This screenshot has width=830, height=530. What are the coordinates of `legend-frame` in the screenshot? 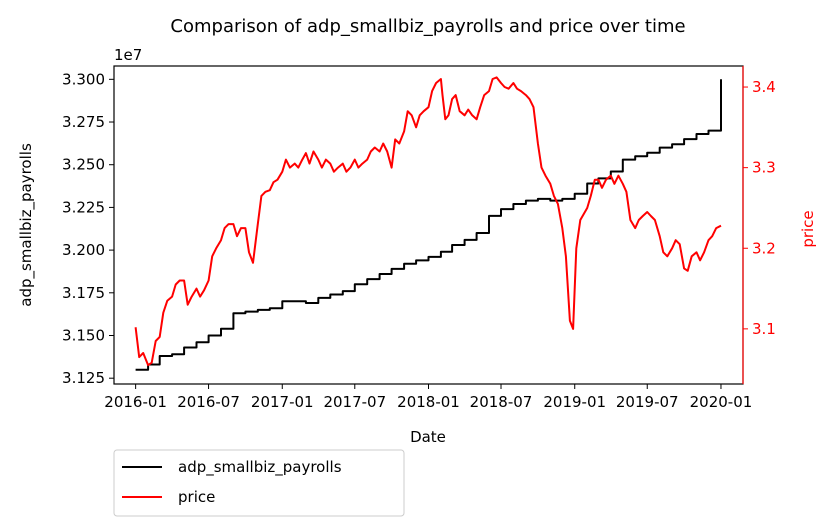 It's located at (259, 483).